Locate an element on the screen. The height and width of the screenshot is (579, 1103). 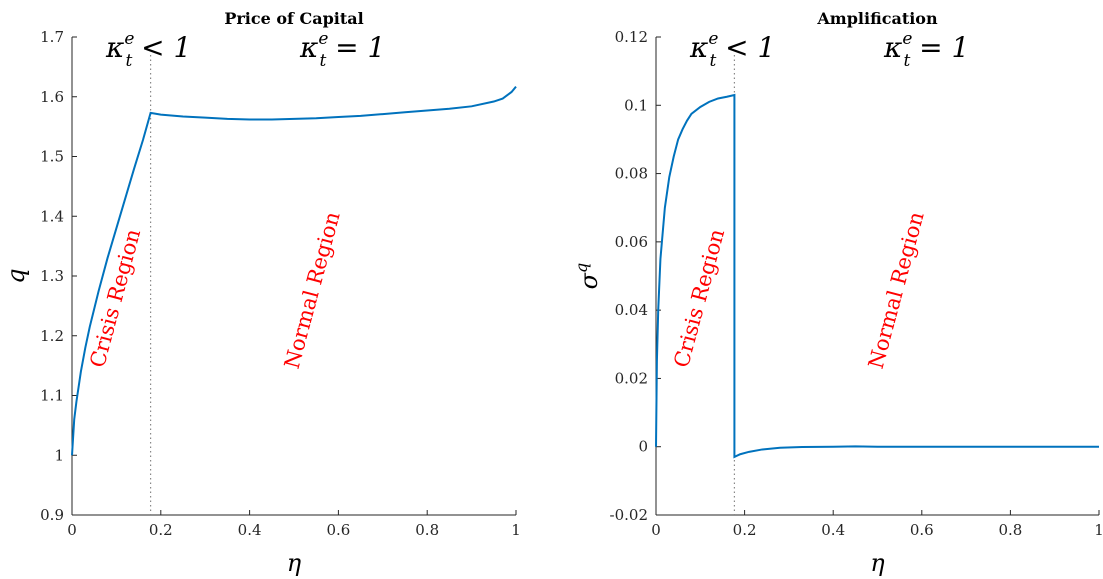
y-axis-label-base: q is located at coordinates (16, 275).